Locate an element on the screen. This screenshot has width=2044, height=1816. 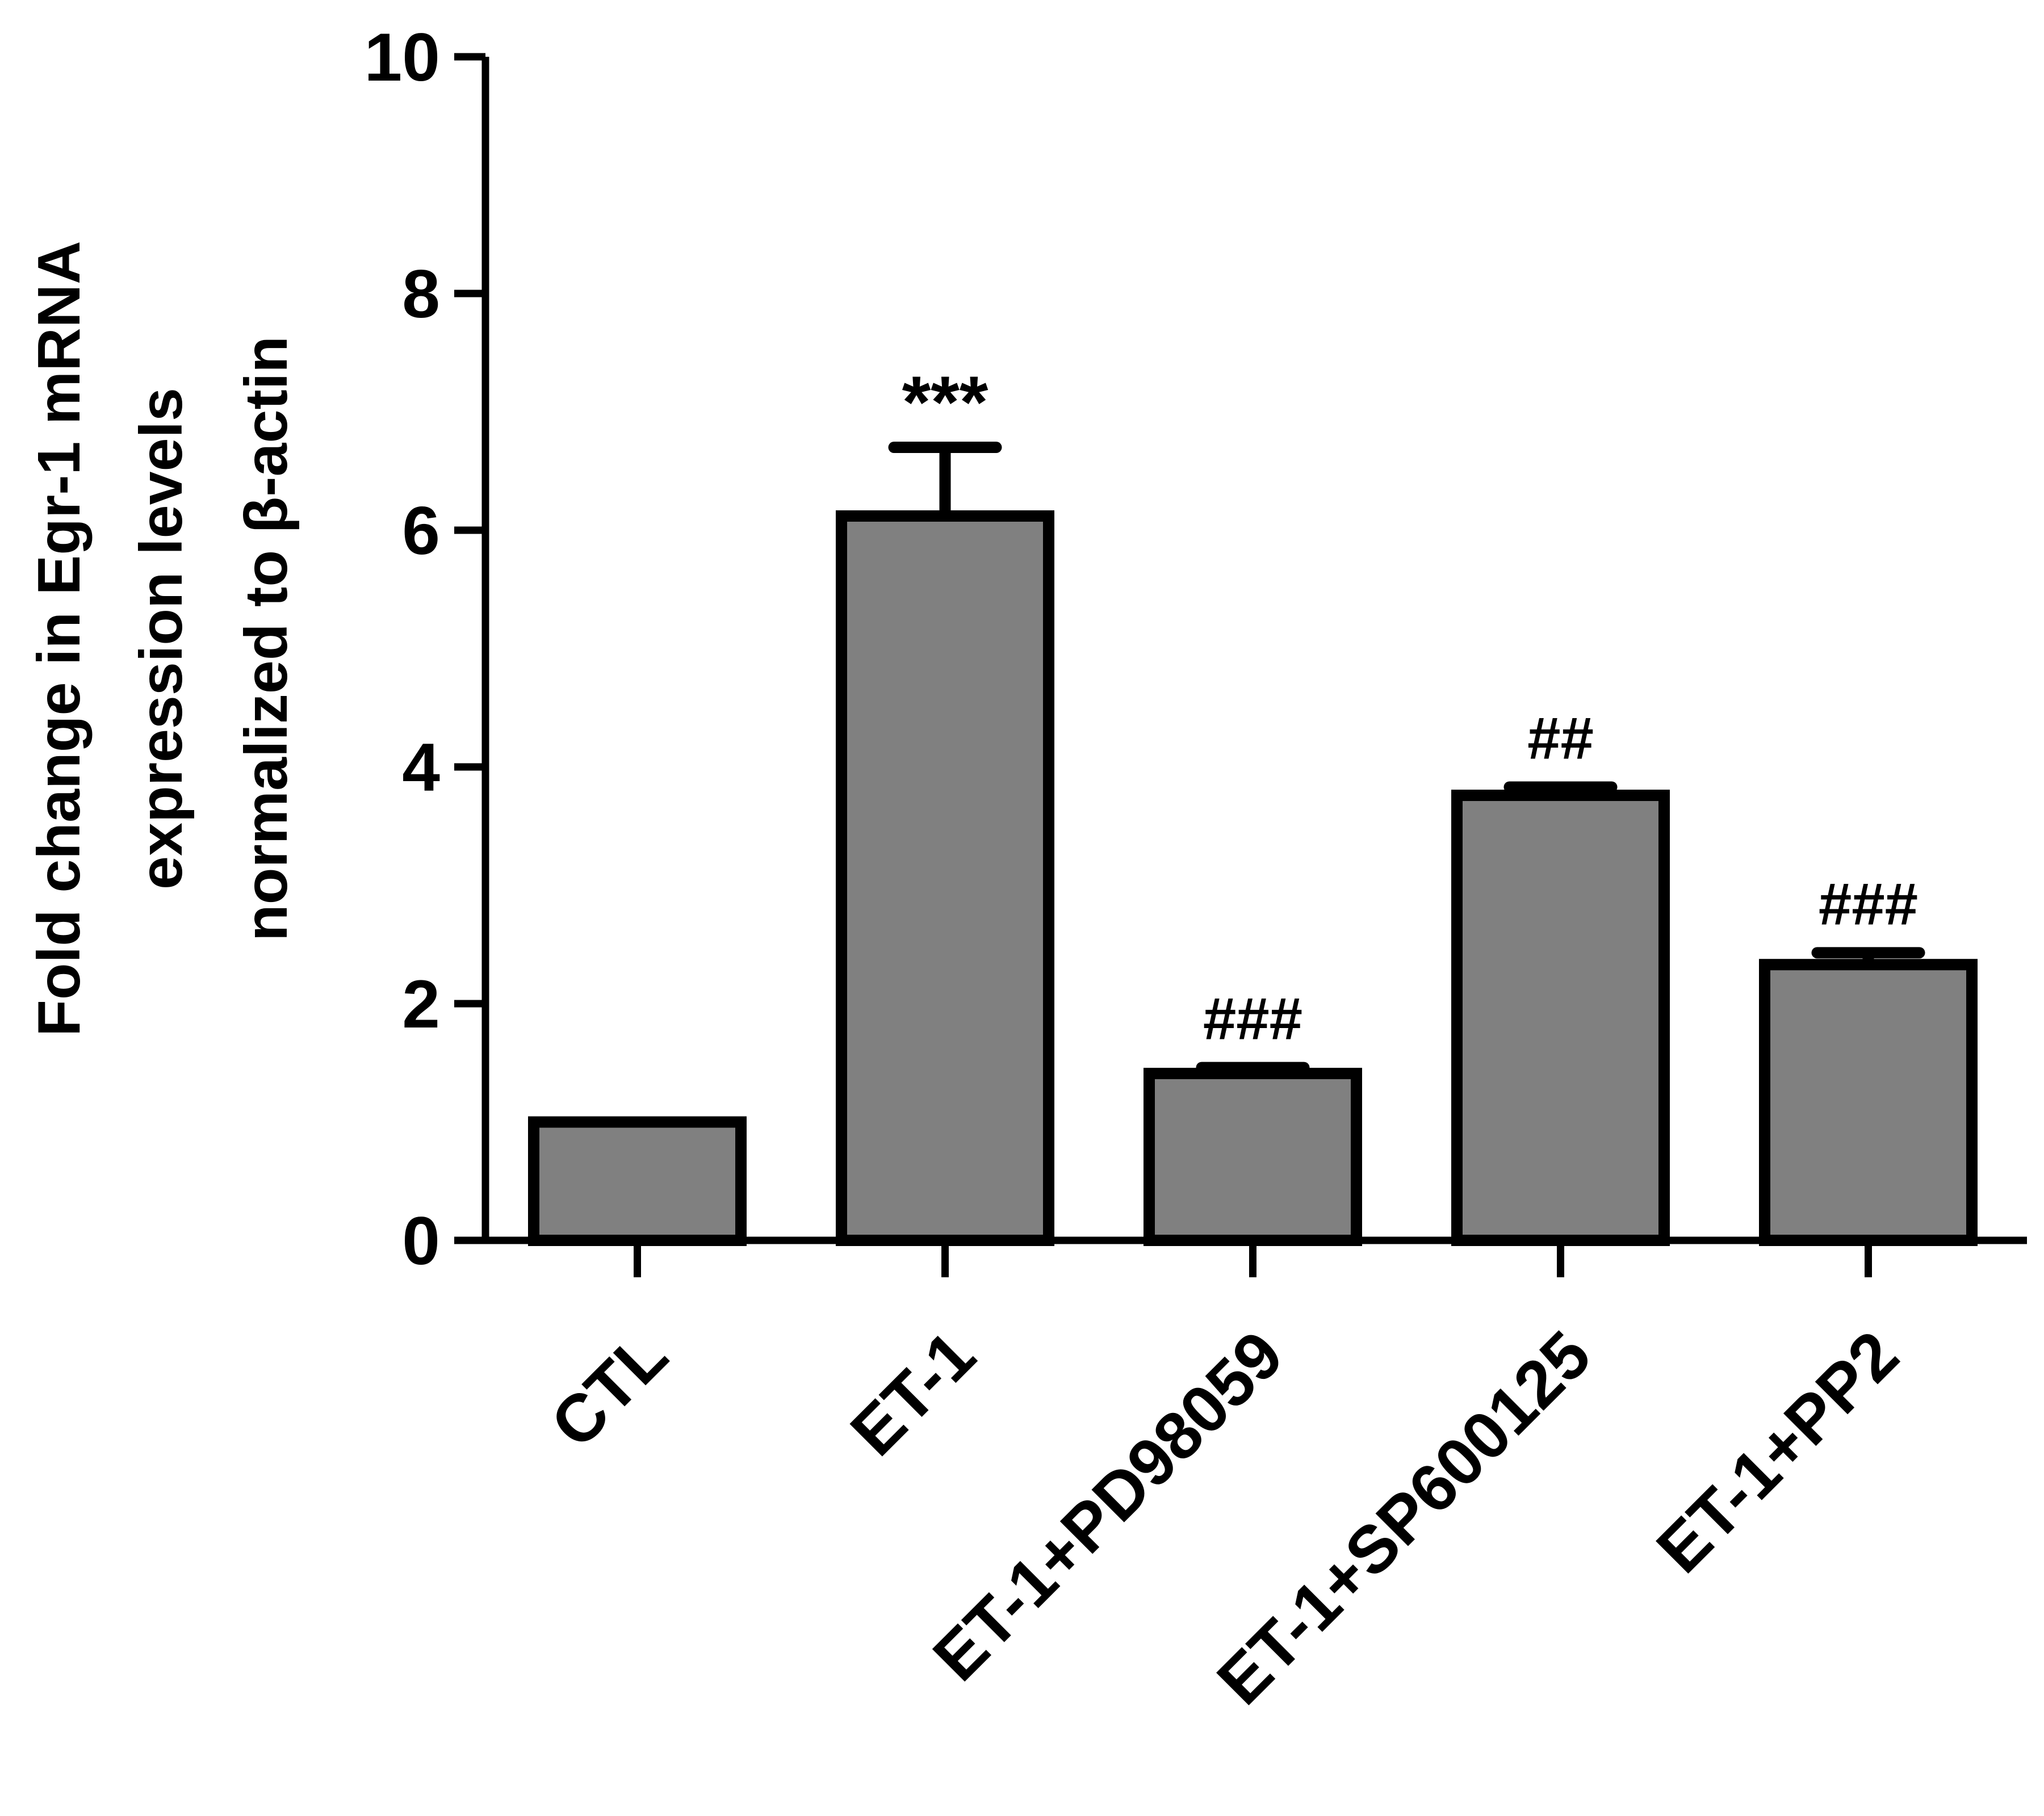
y-tick-label-4: 8 is located at coordinates (421, 294).